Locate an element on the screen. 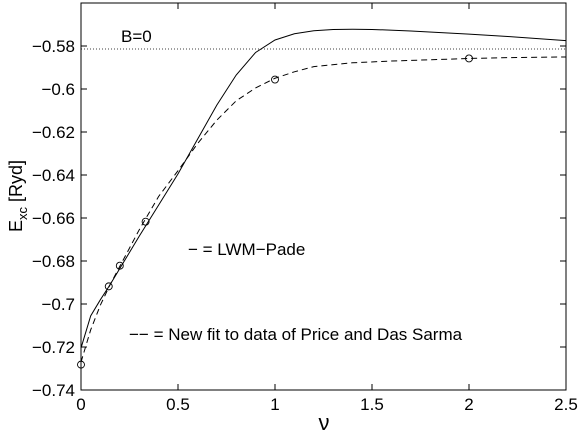  y-tick-label: −0.64 is located at coordinates (53, 175).